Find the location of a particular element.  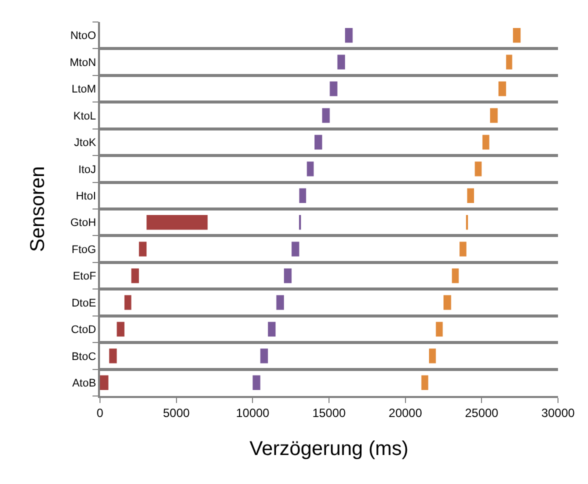

y-tick-label: HtoI is located at coordinates (86, 196).